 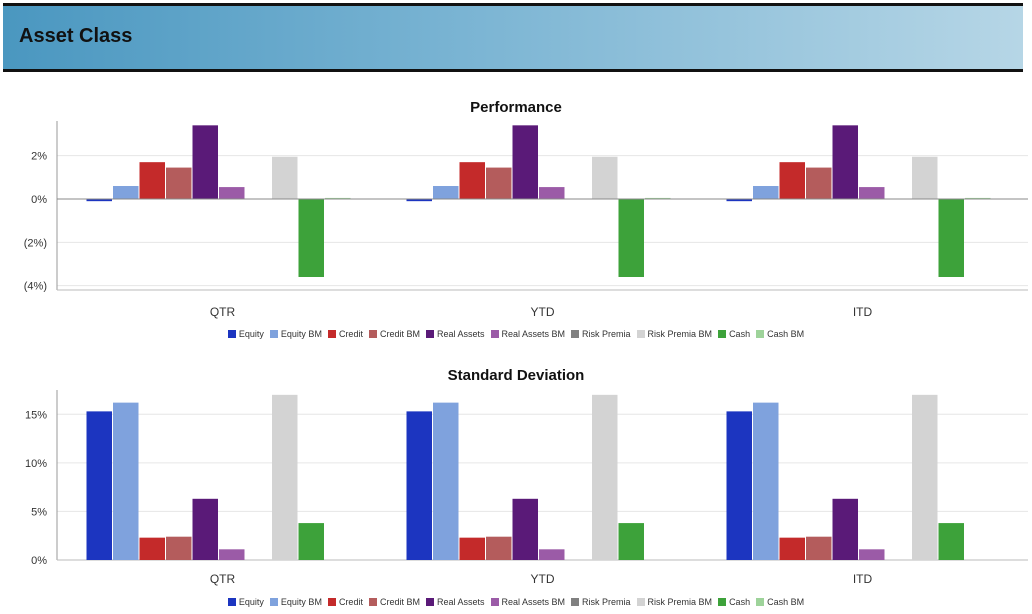 What do you see at coordinates (786, 602) in the screenshot?
I see `legend-label: Cash BM` at bounding box center [786, 602].